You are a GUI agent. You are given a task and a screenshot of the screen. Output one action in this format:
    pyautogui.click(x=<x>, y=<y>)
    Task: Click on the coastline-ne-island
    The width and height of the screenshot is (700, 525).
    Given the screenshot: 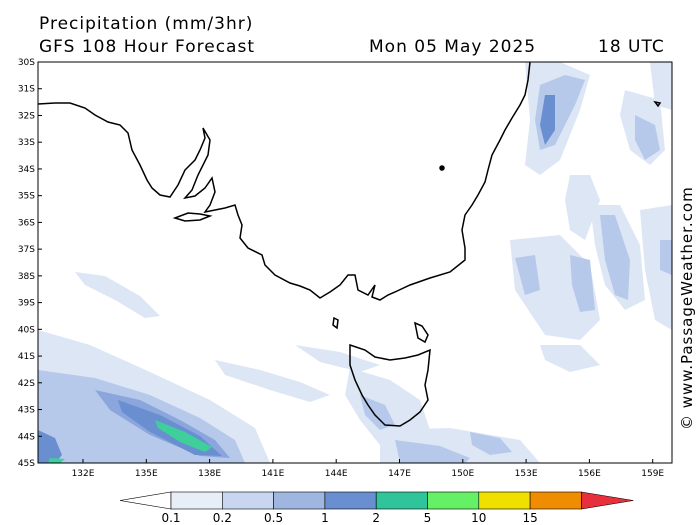 What is the action you would take?
    pyautogui.click(x=657, y=104)
    